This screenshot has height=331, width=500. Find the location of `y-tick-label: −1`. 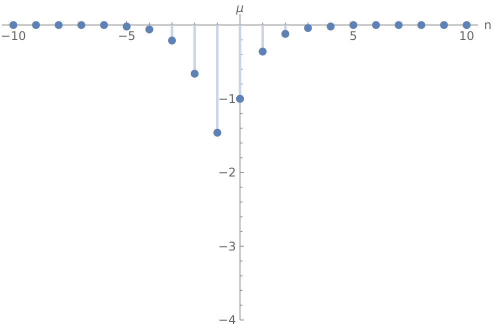

y-tick-label: −1 is located at coordinates (227, 99).